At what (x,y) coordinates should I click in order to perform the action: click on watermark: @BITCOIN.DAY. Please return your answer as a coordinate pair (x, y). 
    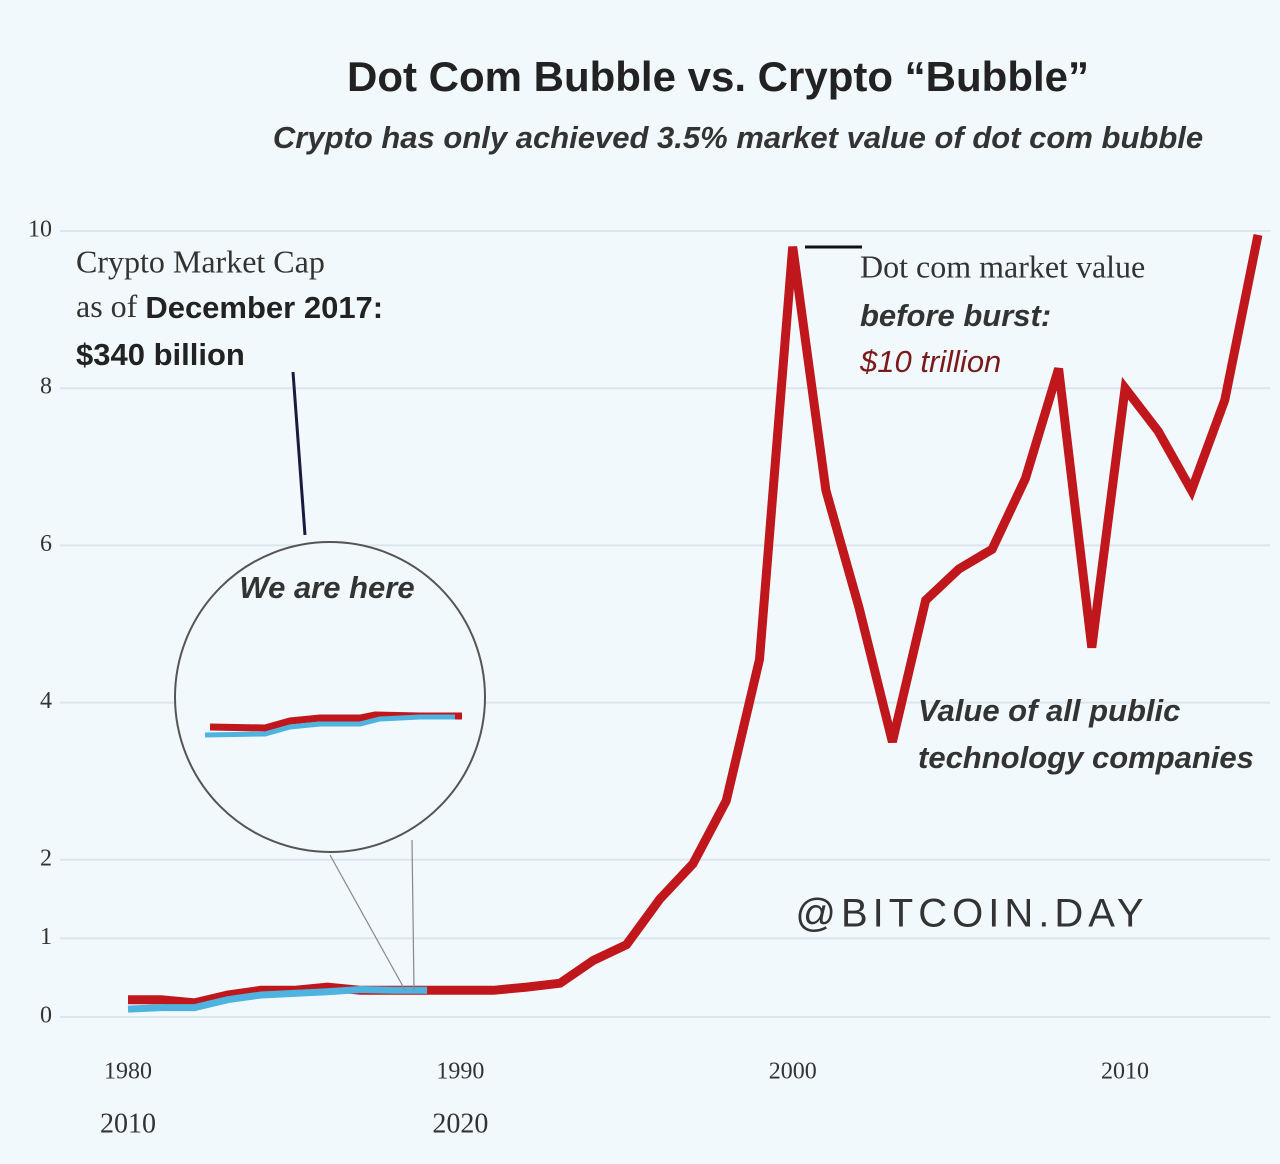
    Looking at the image, I should click on (971, 914).